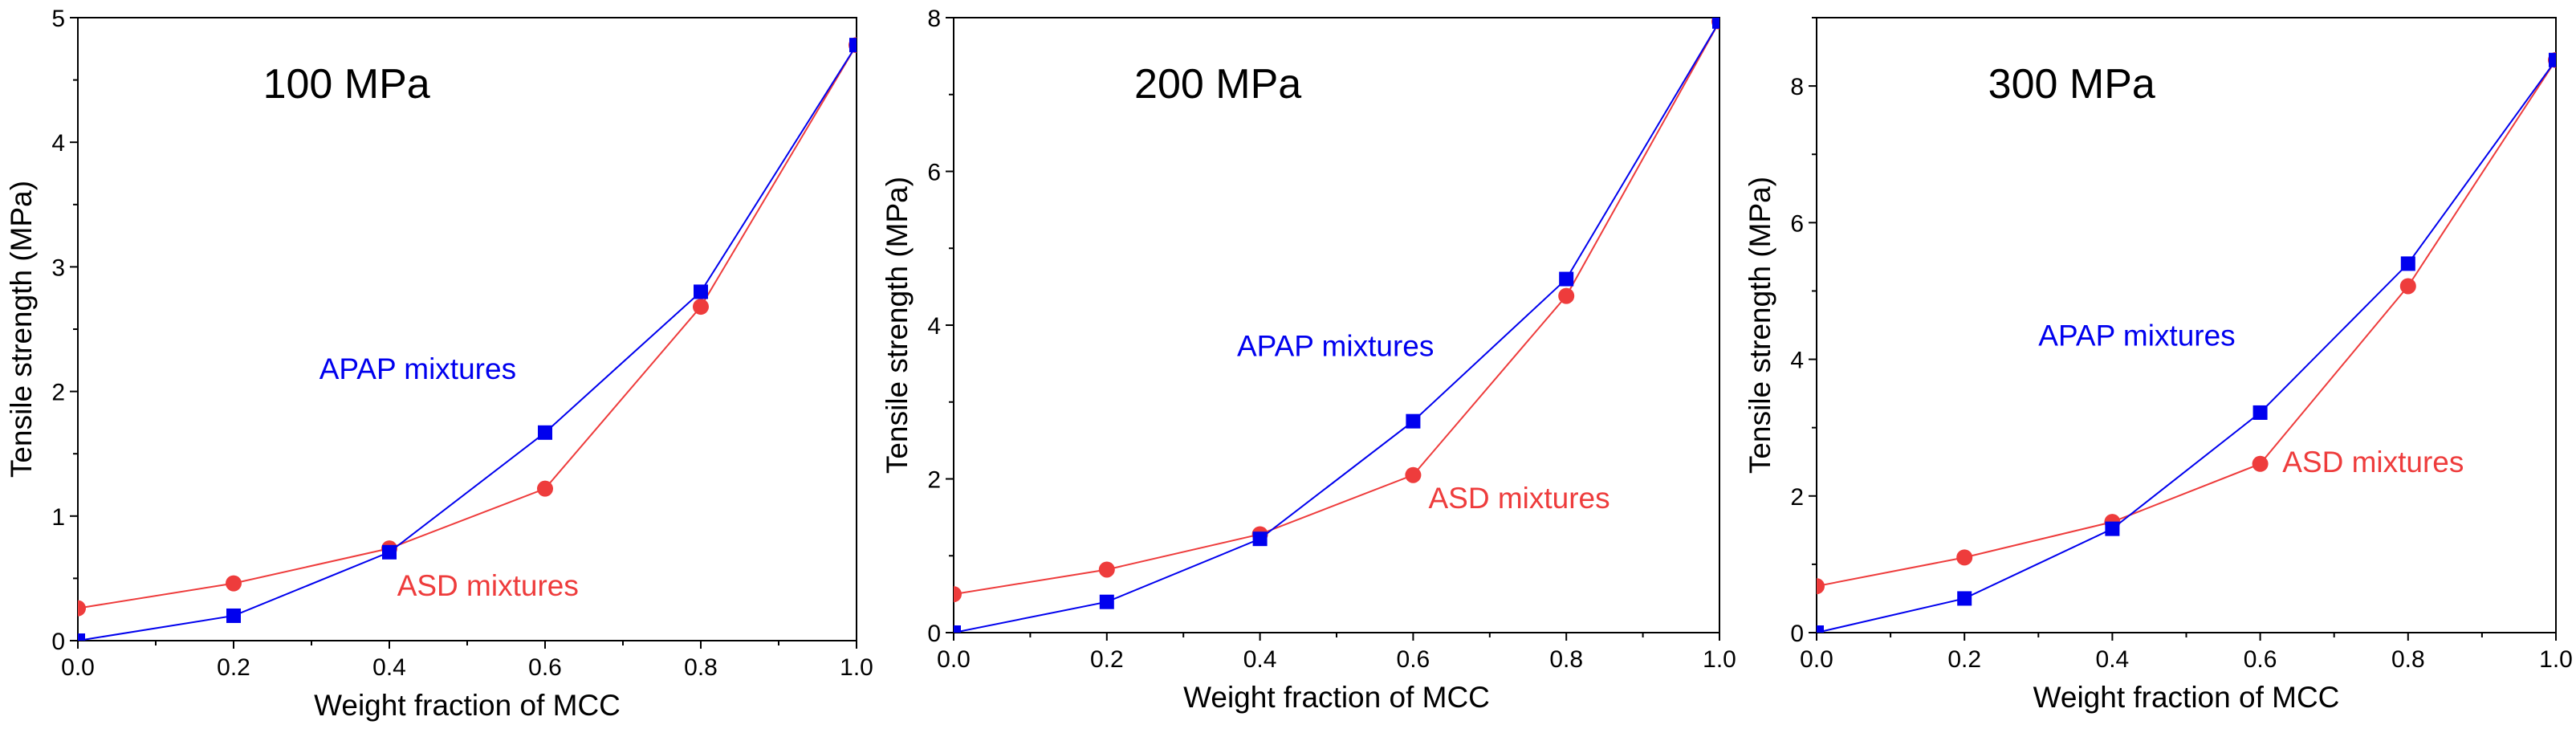 Image resolution: width=2576 pixels, height=737 pixels. What do you see at coordinates (58, 19) in the screenshot?
I see `y-tick-label: 5` at bounding box center [58, 19].